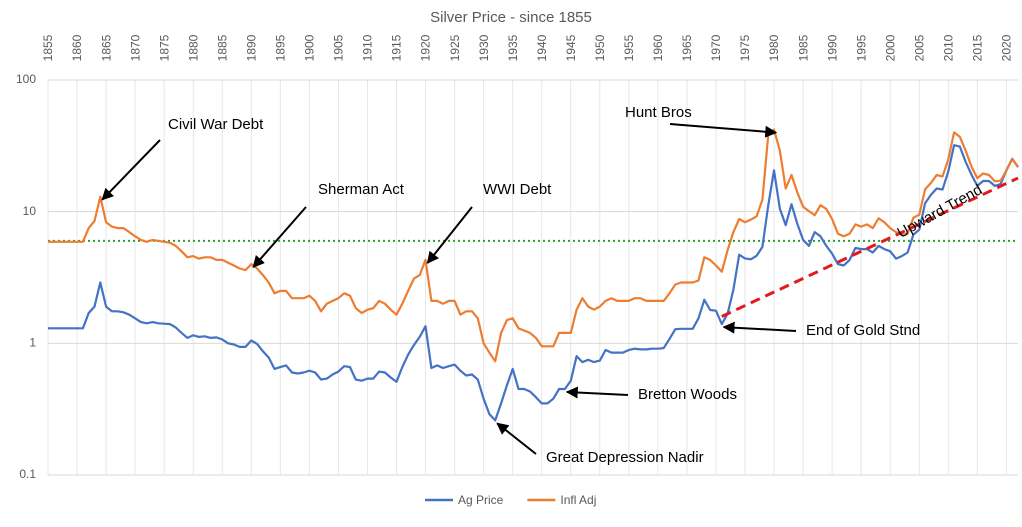 The height and width of the screenshot is (527, 1022). I want to click on x-tick-label: 1915, so click(397, 47).